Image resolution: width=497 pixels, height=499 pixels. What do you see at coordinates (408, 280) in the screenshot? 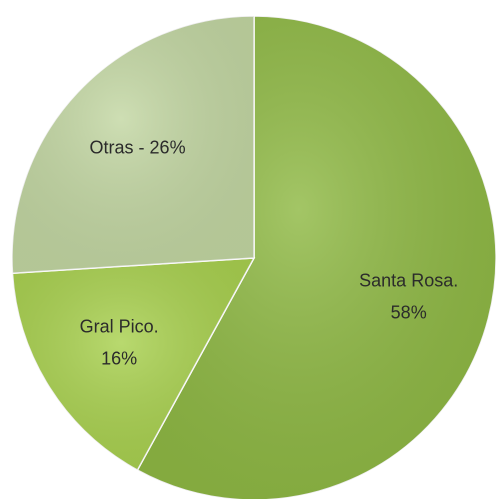
I see `data-label-line: Santa Rosa.` at bounding box center [408, 280].